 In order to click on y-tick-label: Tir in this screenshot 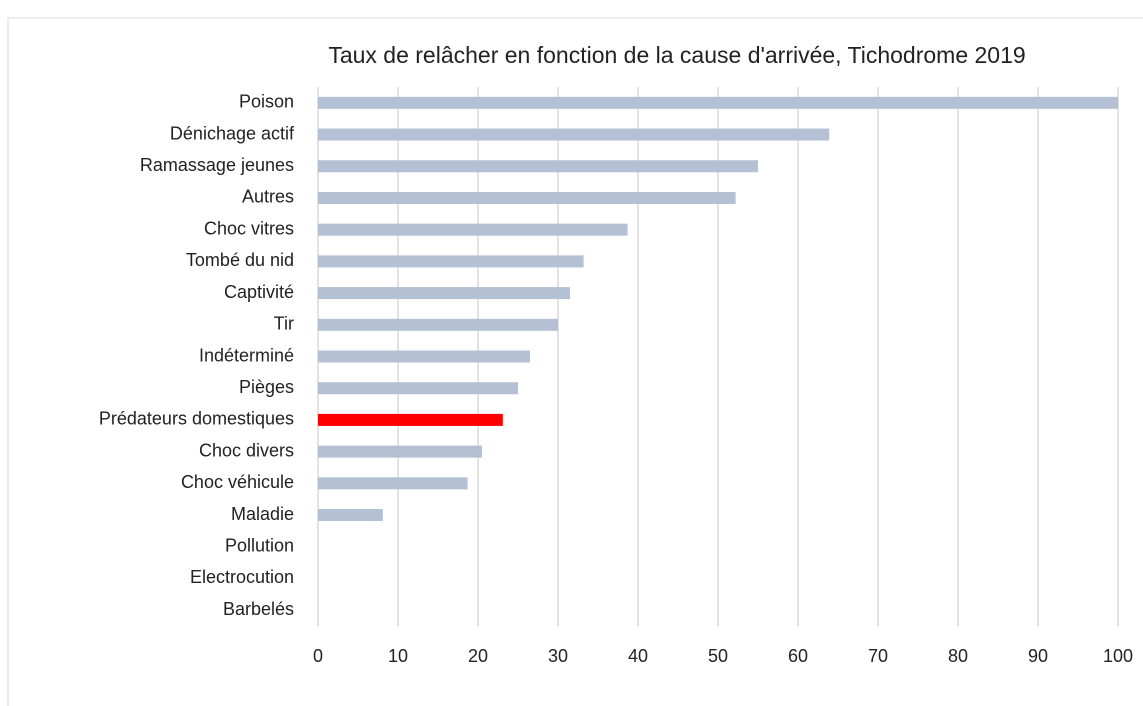, I will do `click(284, 324)`.